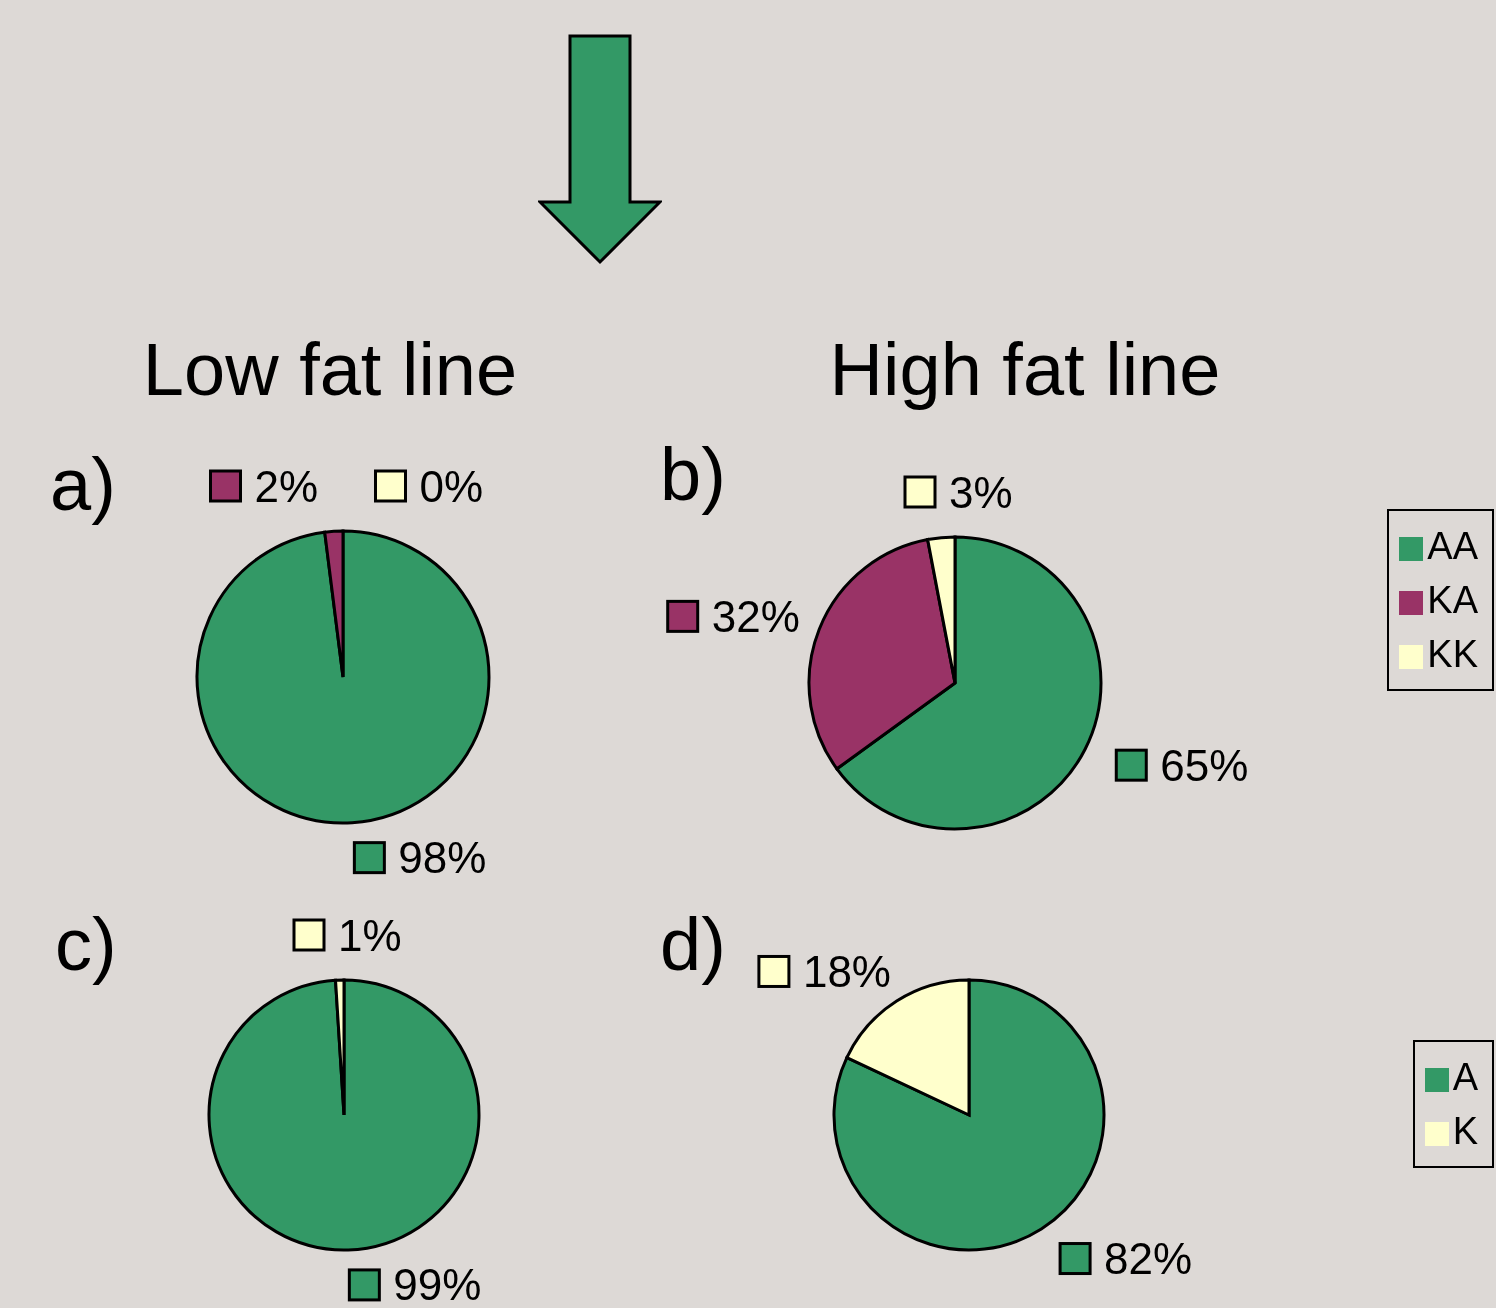 The image size is (1496, 1308). What do you see at coordinates (86, 945) in the screenshot?
I see `text: c)` at bounding box center [86, 945].